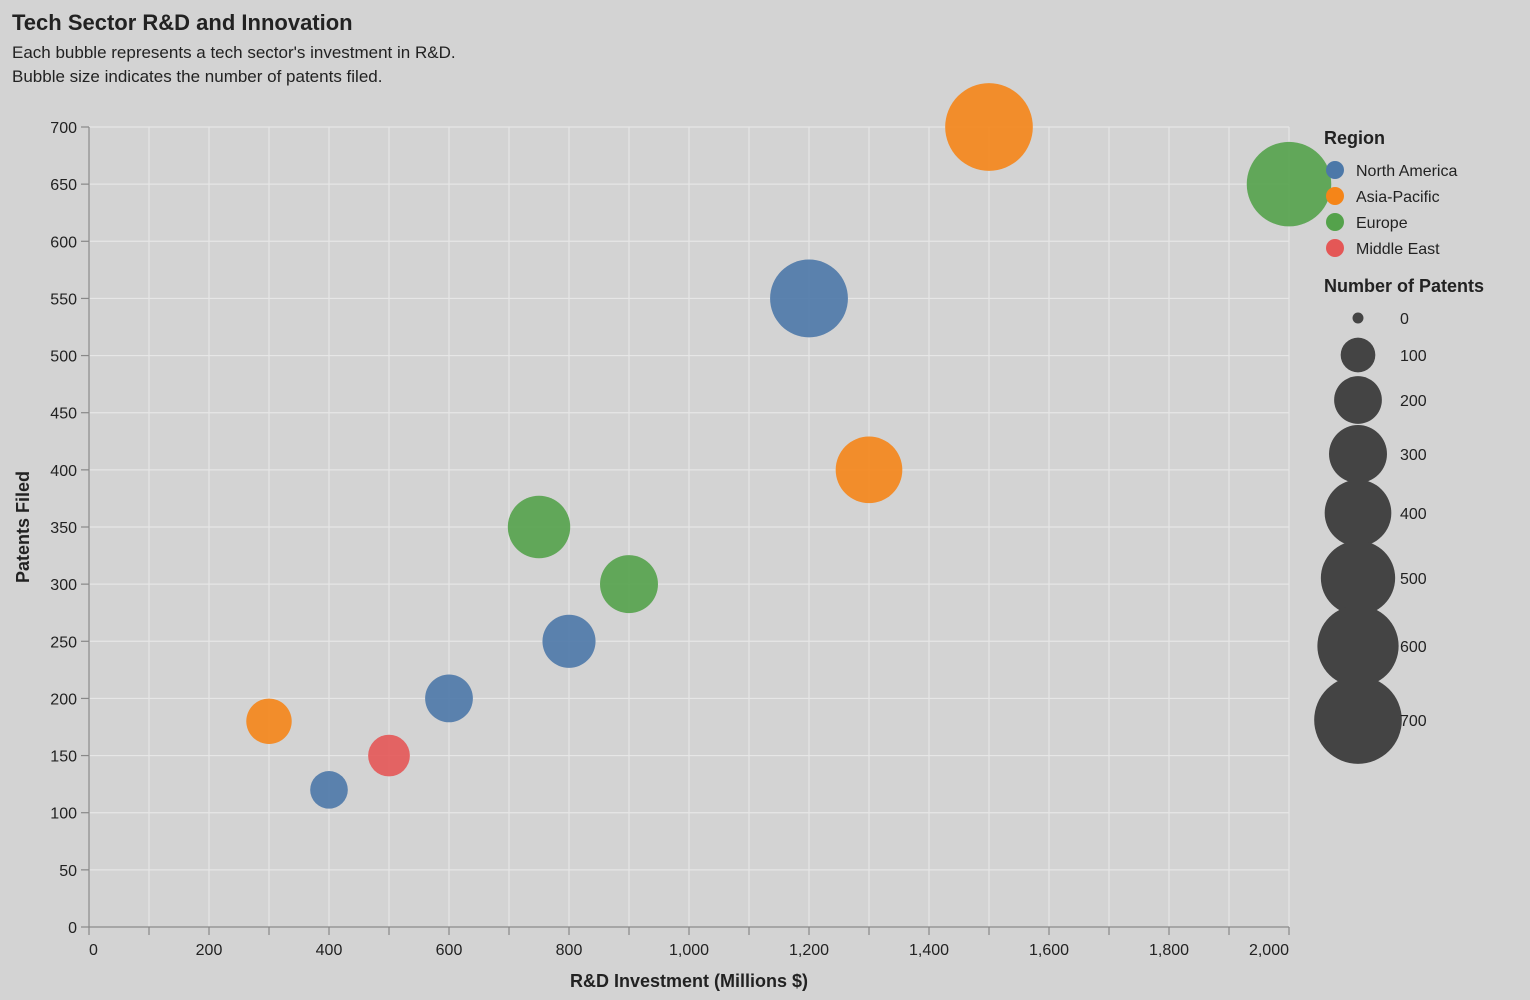  I want to click on y-tick-label: 100, so click(63, 814).